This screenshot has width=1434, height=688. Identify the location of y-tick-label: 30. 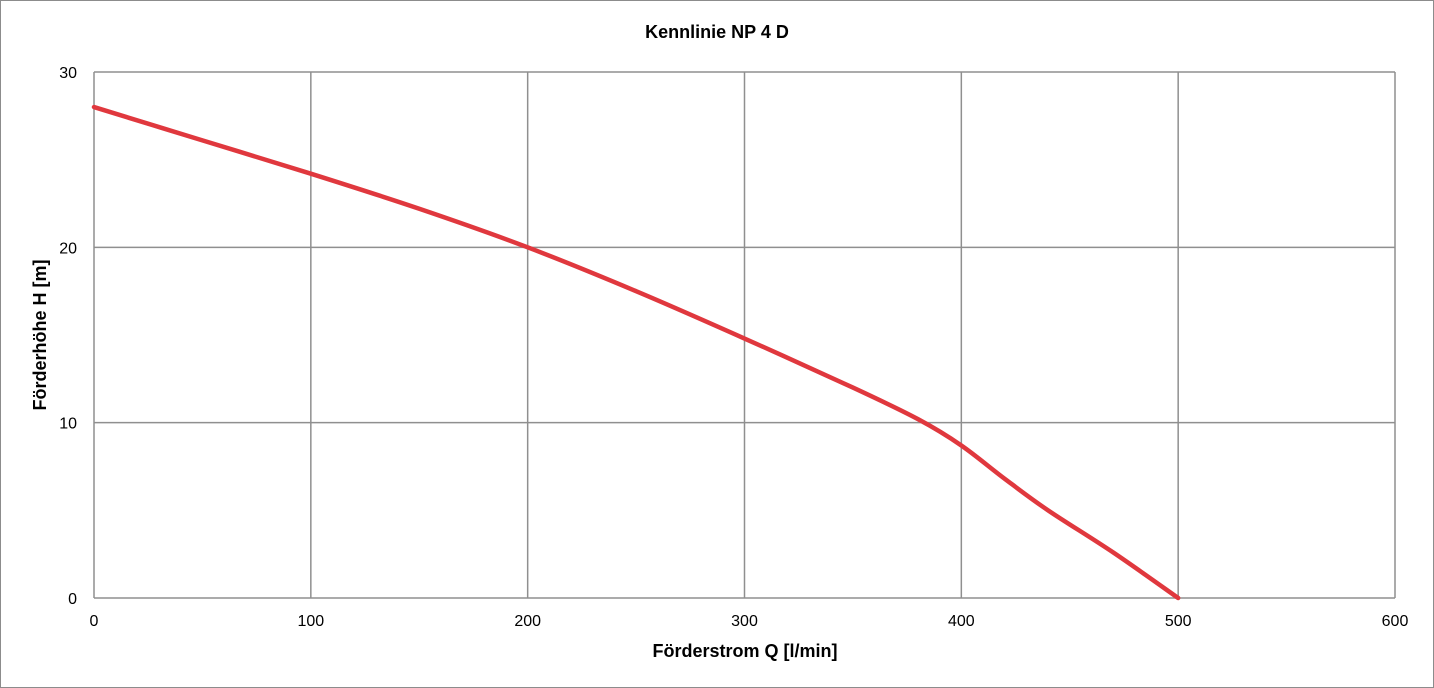
(68, 73).